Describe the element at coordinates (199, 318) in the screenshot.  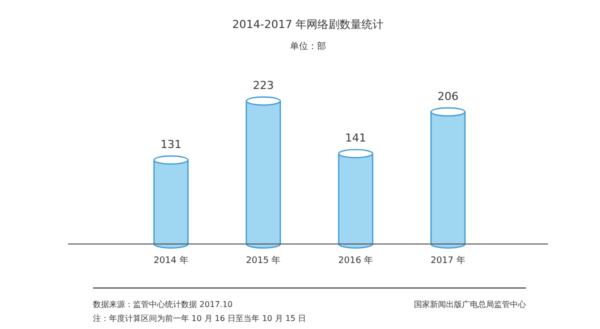
I see `text: 注：年度计算区间为前一年 10 月 16 日至当年 10 月 15 日` at that location.